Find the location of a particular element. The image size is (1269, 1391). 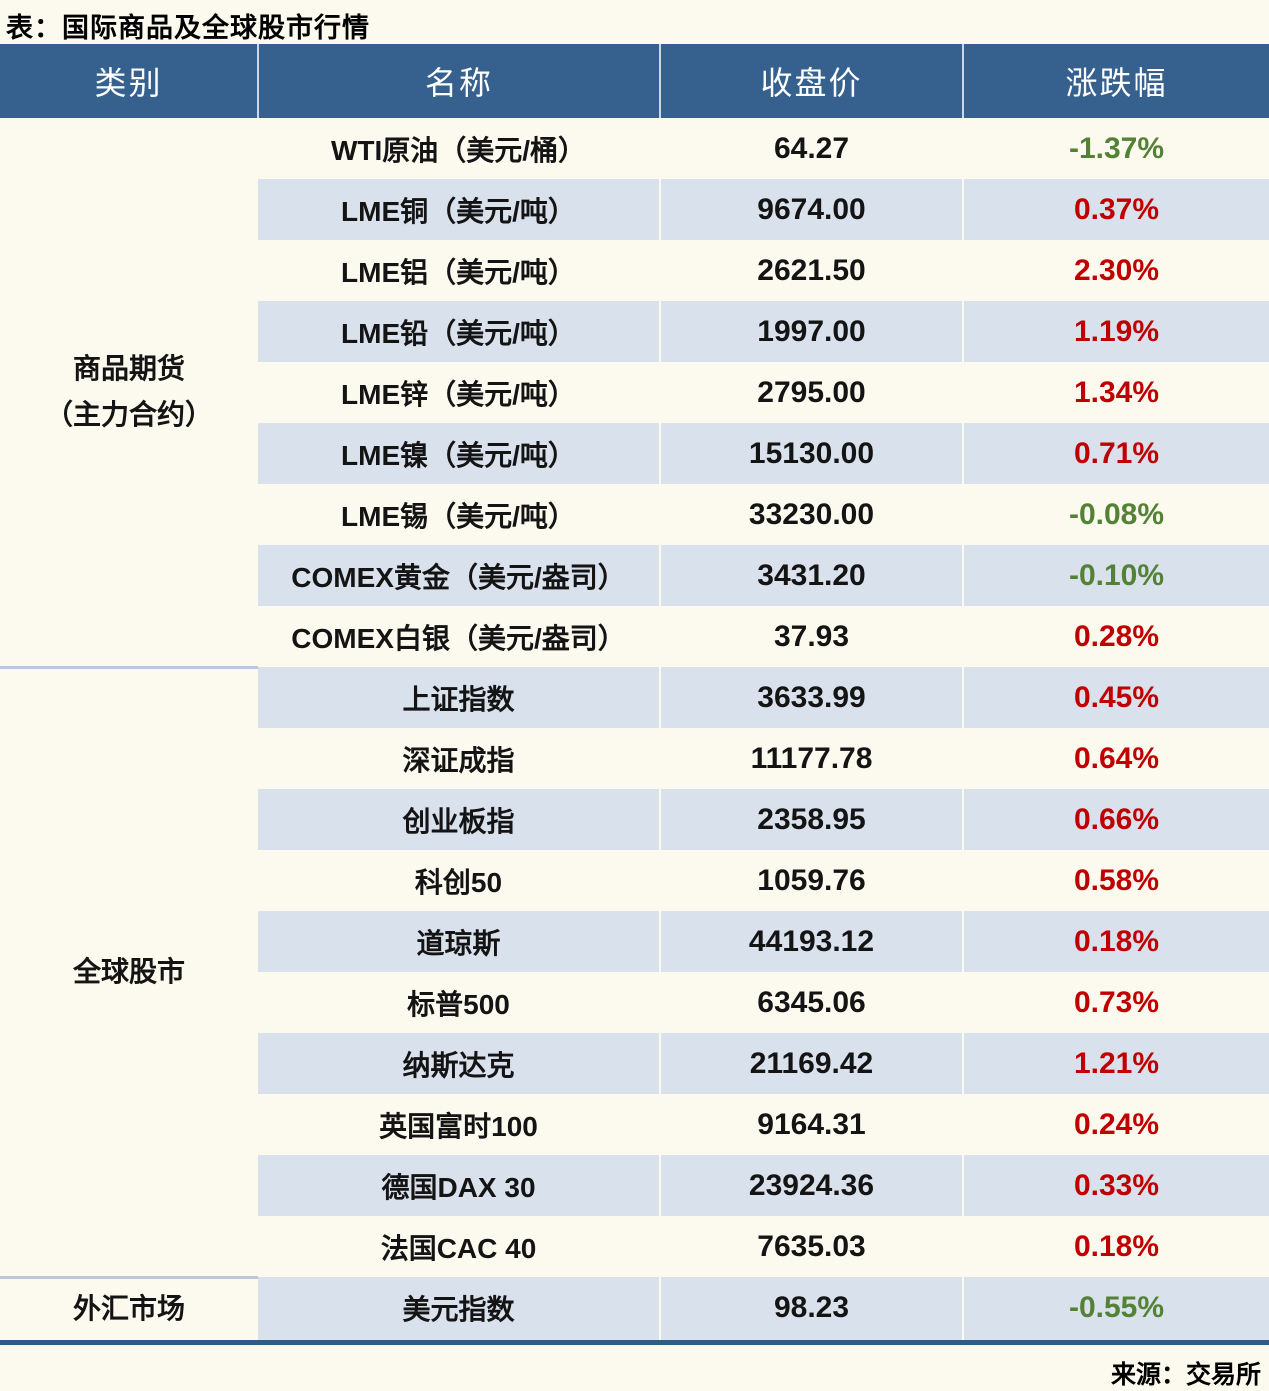

change-percent-cell: 2.30% is located at coordinates (1115, 270).